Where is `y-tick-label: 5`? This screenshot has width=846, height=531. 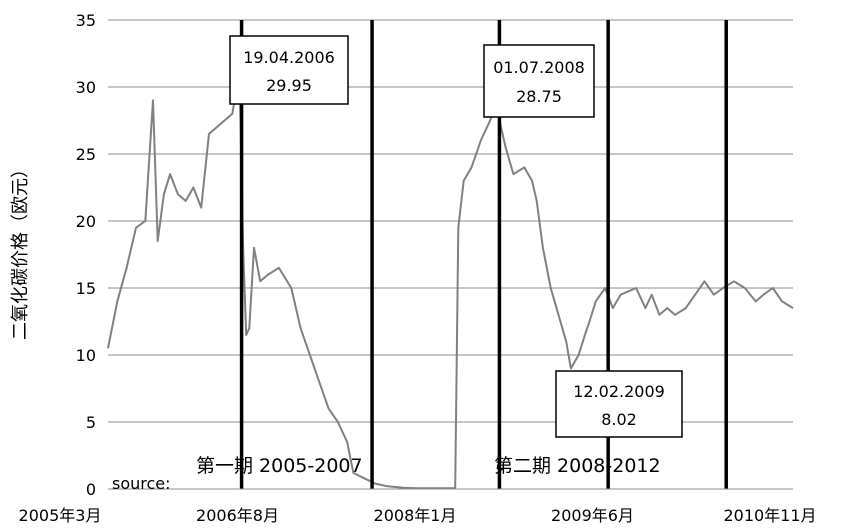
y-tick-label: 5 is located at coordinates (91, 422).